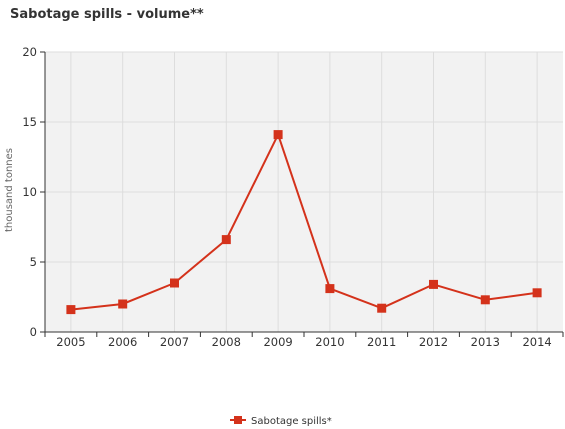  Describe the element at coordinates (485, 342) in the screenshot. I see `x-tick-label: 2013` at that location.